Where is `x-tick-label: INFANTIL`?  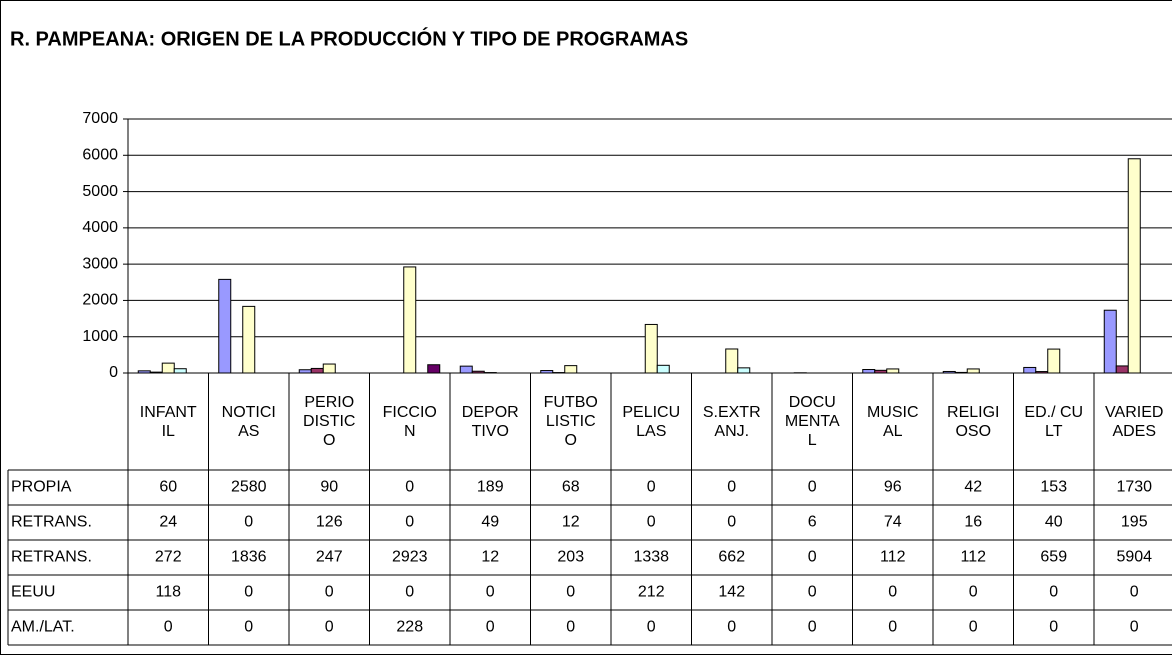 x-tick-label: INFANTIL is located at coordinates (168, 421).